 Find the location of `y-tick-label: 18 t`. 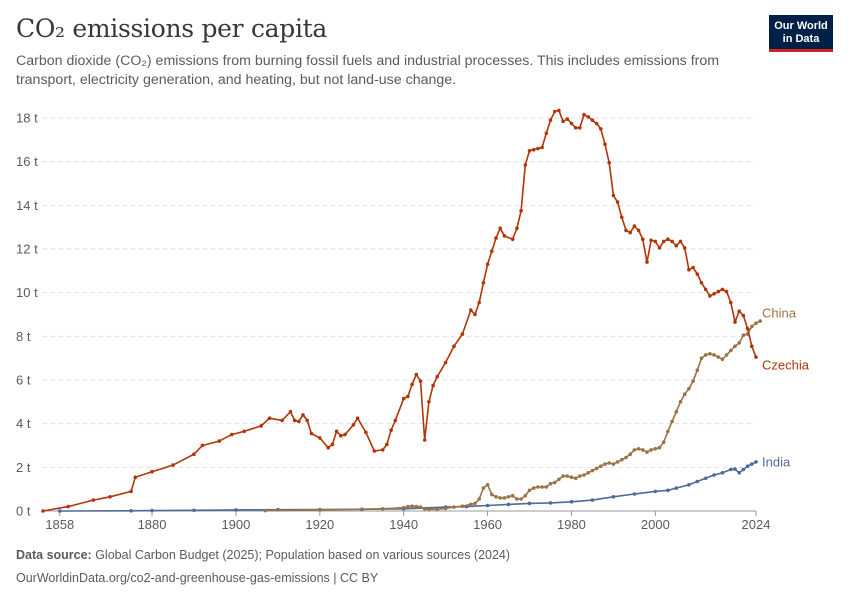

y-tick-label: 18 t is located at coordinates (27, 118).